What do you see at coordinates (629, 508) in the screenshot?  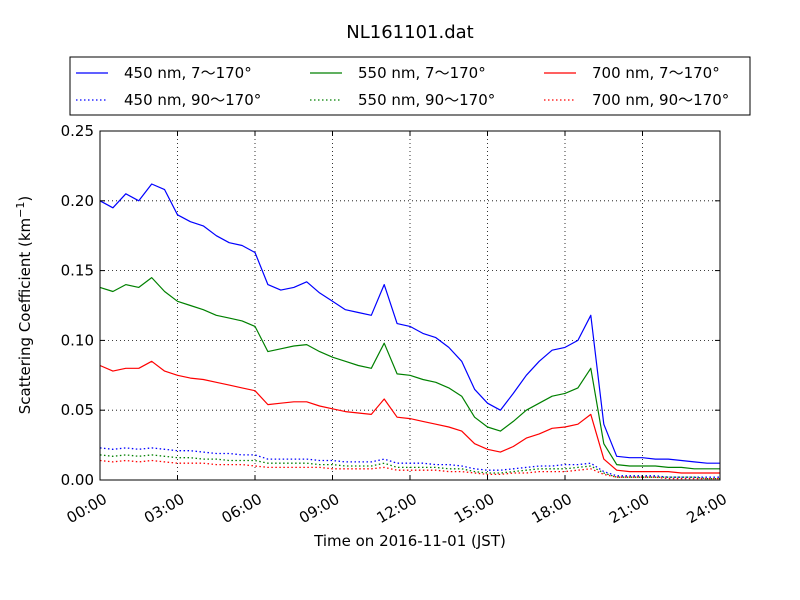 I see `x-tick-label: 21:00` at bounding box center [629, 508].